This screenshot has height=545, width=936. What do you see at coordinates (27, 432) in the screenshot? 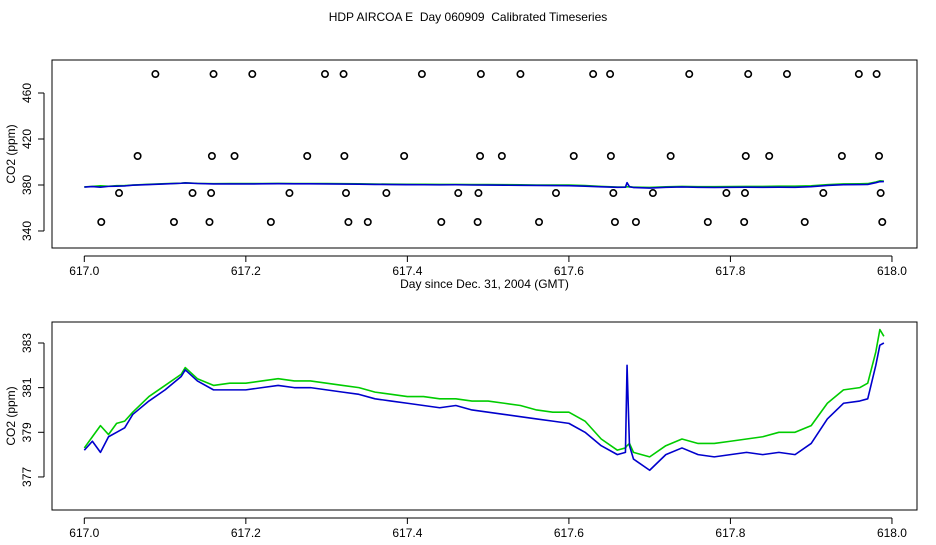
I see `y-tick-label: 379` at bounding box center [27, 432].